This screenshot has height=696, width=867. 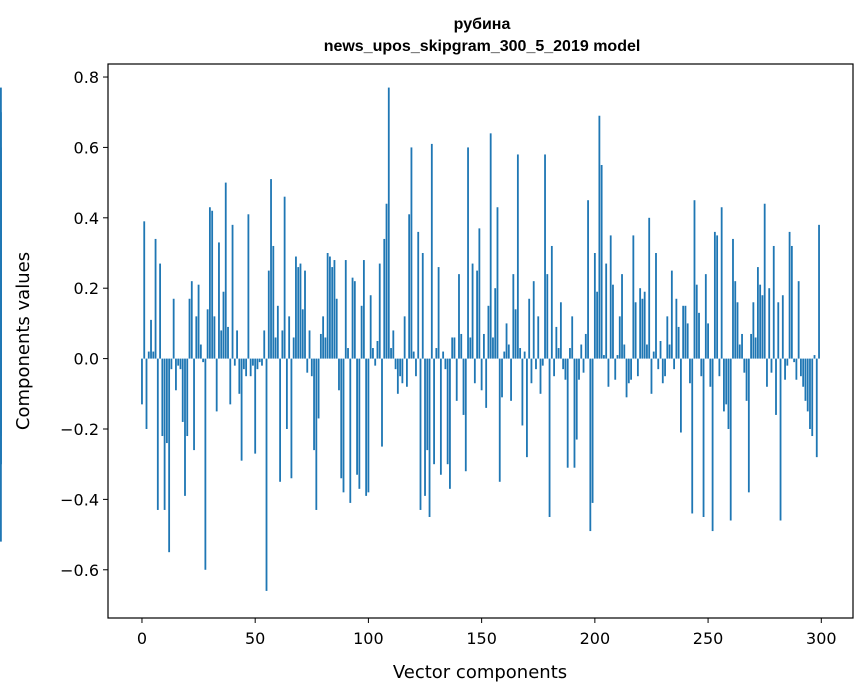 What do you see at coordinates (708, 638) in the screenshot?
I see `x-tick-label: 250` at bounding box center [708, 638].